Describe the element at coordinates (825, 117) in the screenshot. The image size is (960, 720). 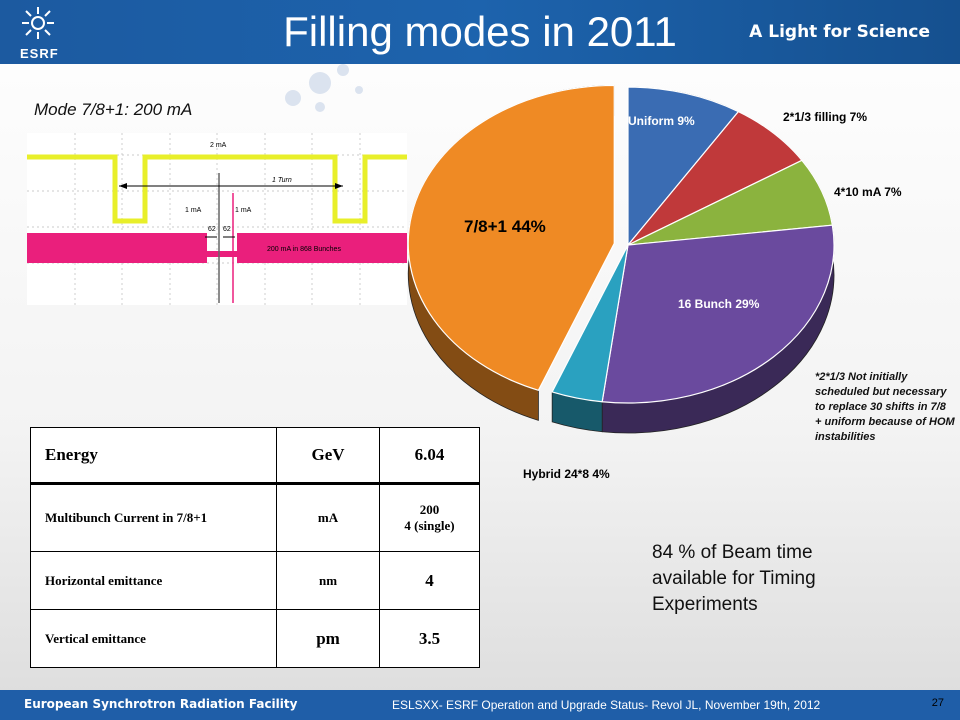
I see `pie-slice-label: 2*1/3 filling 7%` at that location.